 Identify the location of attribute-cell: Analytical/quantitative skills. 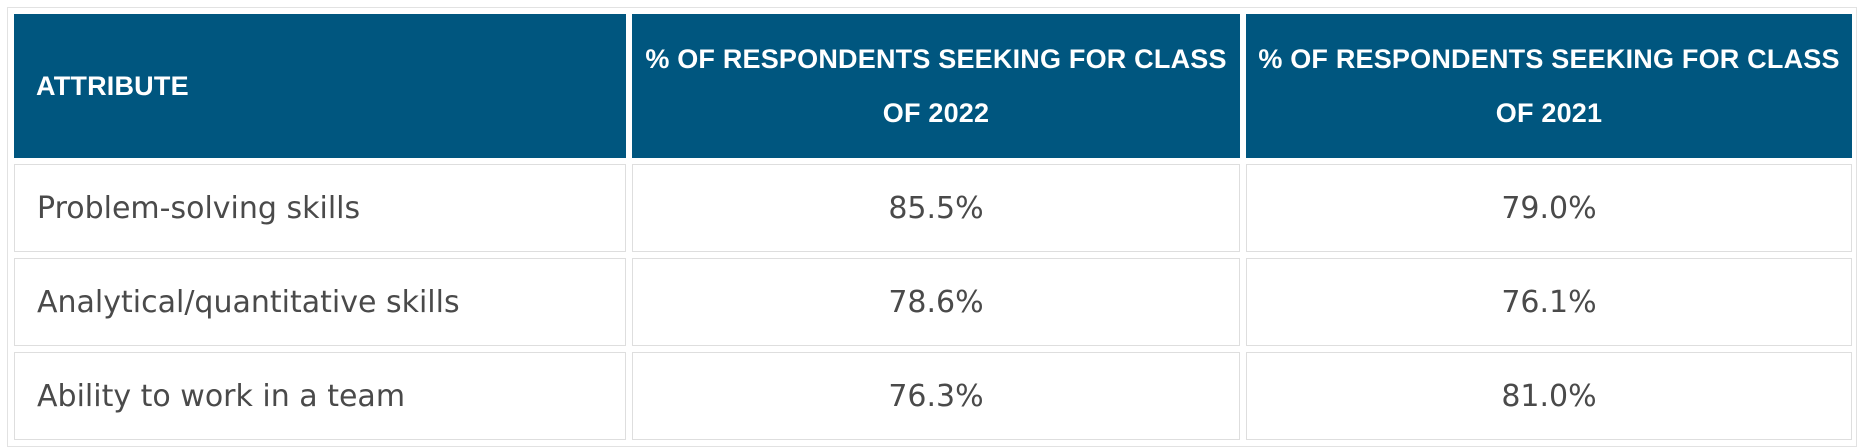
(320, 302).